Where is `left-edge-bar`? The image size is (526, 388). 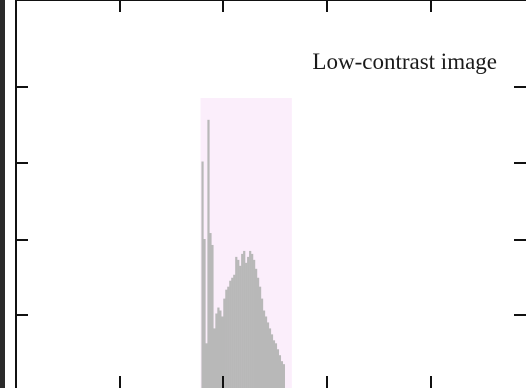
left-edge-bar is located at coordinates (2, 194).